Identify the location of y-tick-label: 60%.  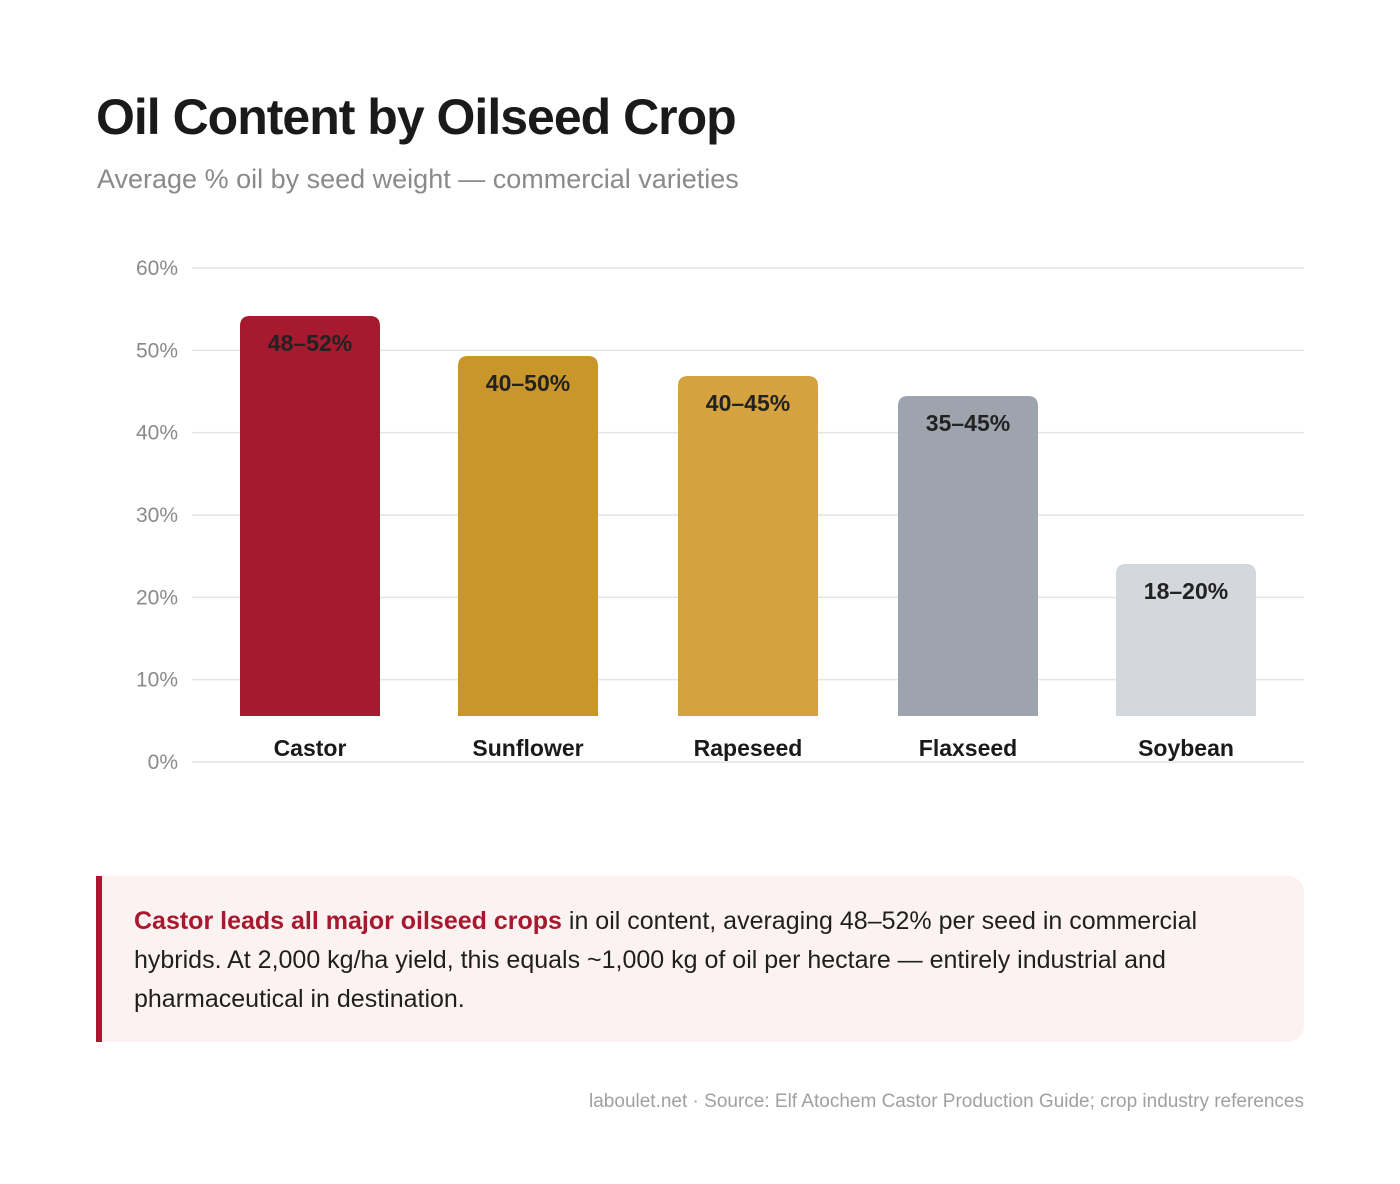
(157, 268).